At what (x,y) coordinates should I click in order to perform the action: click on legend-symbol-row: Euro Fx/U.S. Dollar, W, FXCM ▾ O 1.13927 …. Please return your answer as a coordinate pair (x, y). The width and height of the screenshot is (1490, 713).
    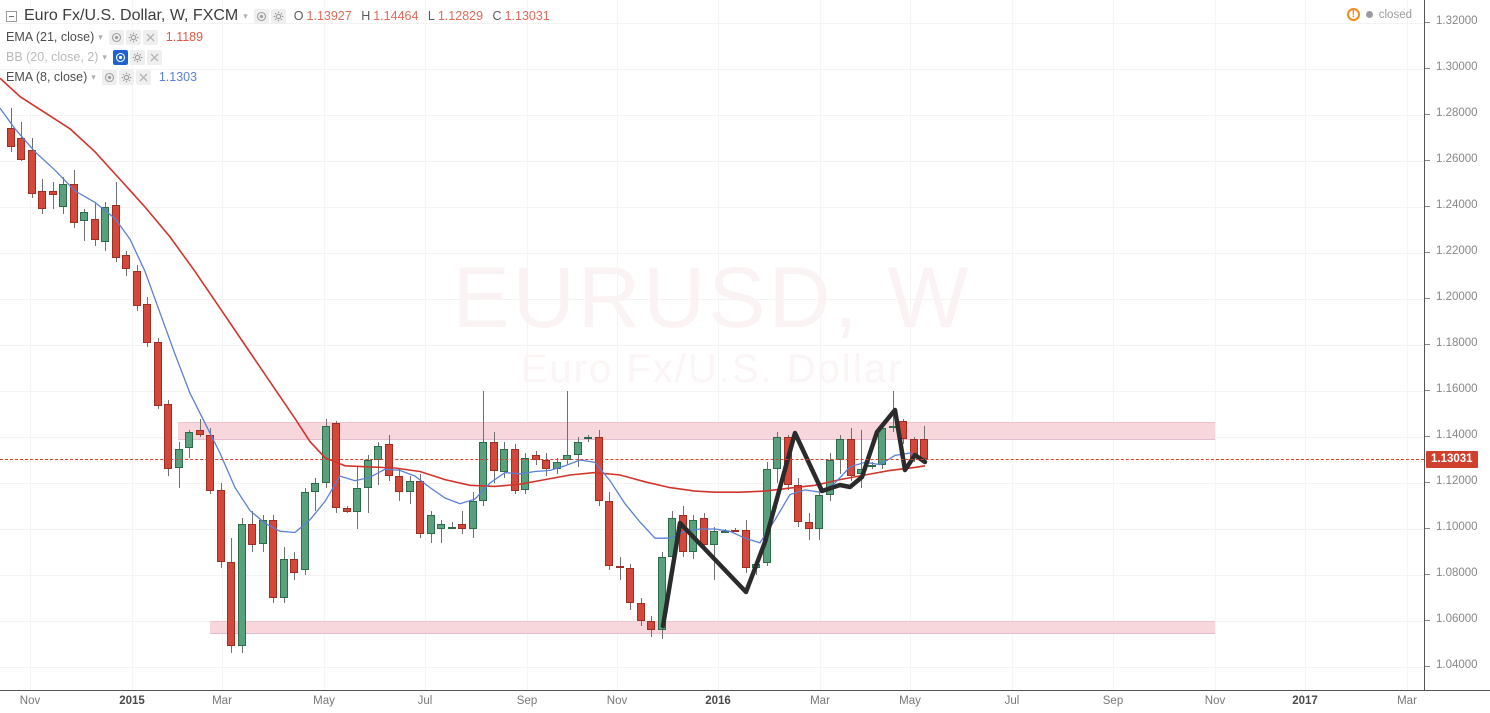
    Looking at the image, I should click on (278, 16).